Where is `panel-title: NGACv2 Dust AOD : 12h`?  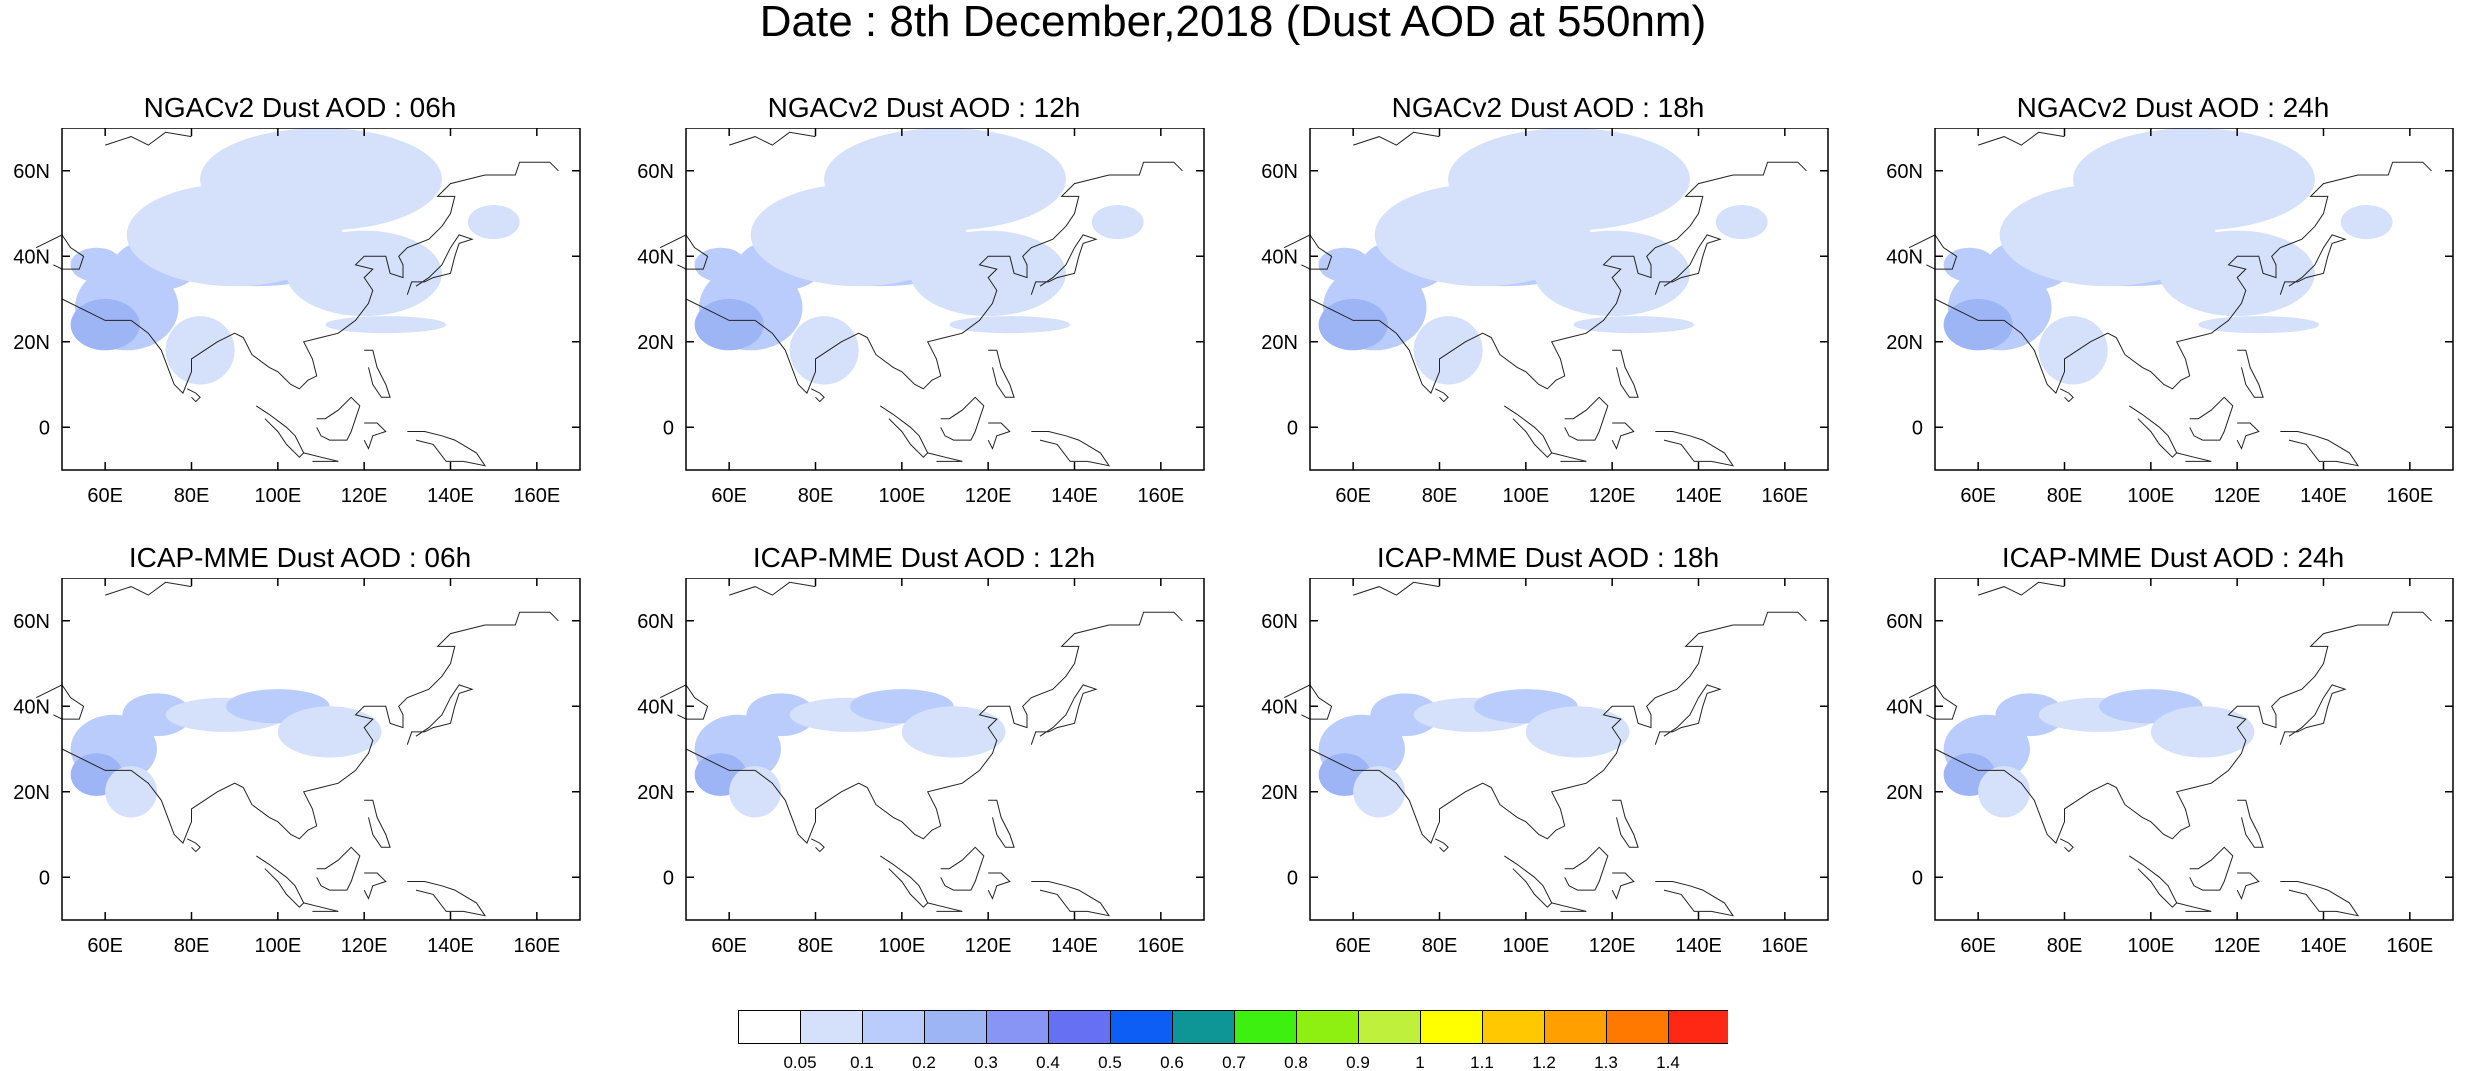 panel-title: NGACv2 Dust AOD : 12h is located at coordinates (924, 107).